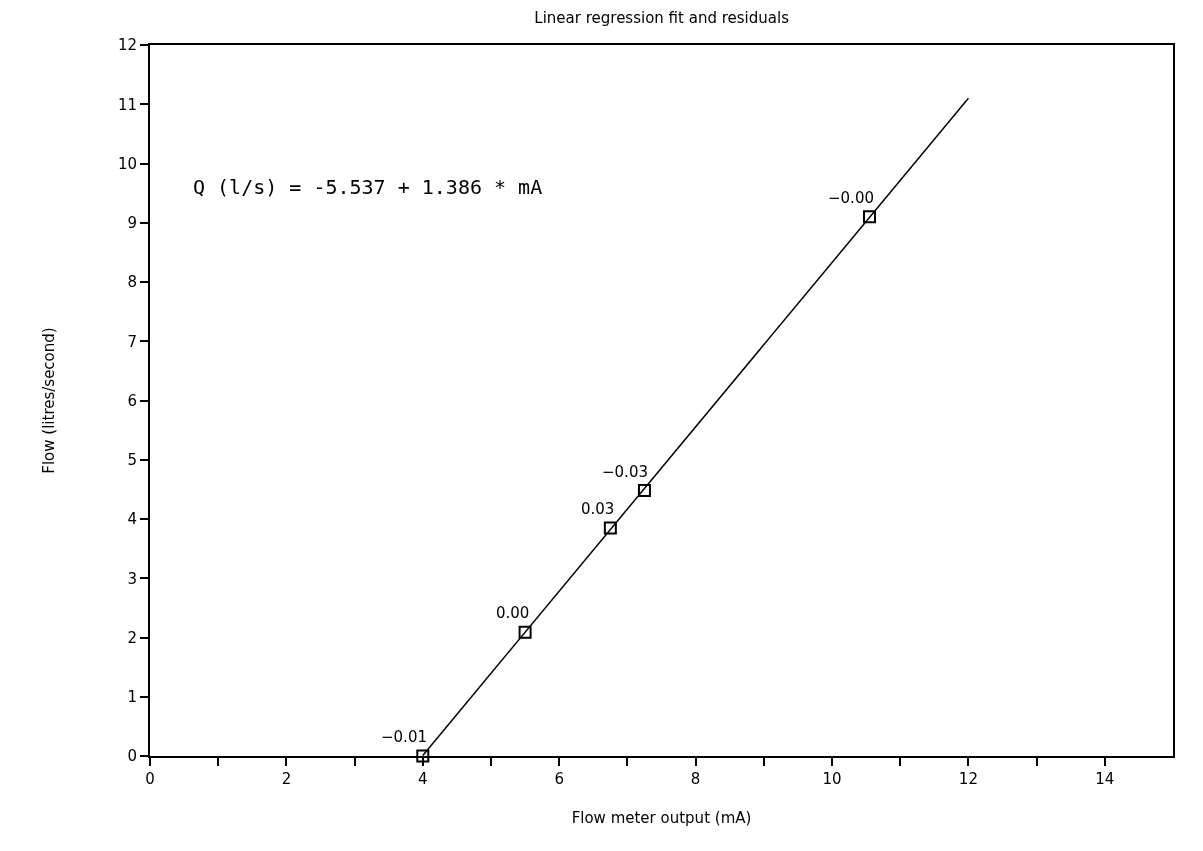  What do you see at coordinates (559, 779) in the screenshot?
I see `x-tick-label: 6` at bounding box center [559, 779].